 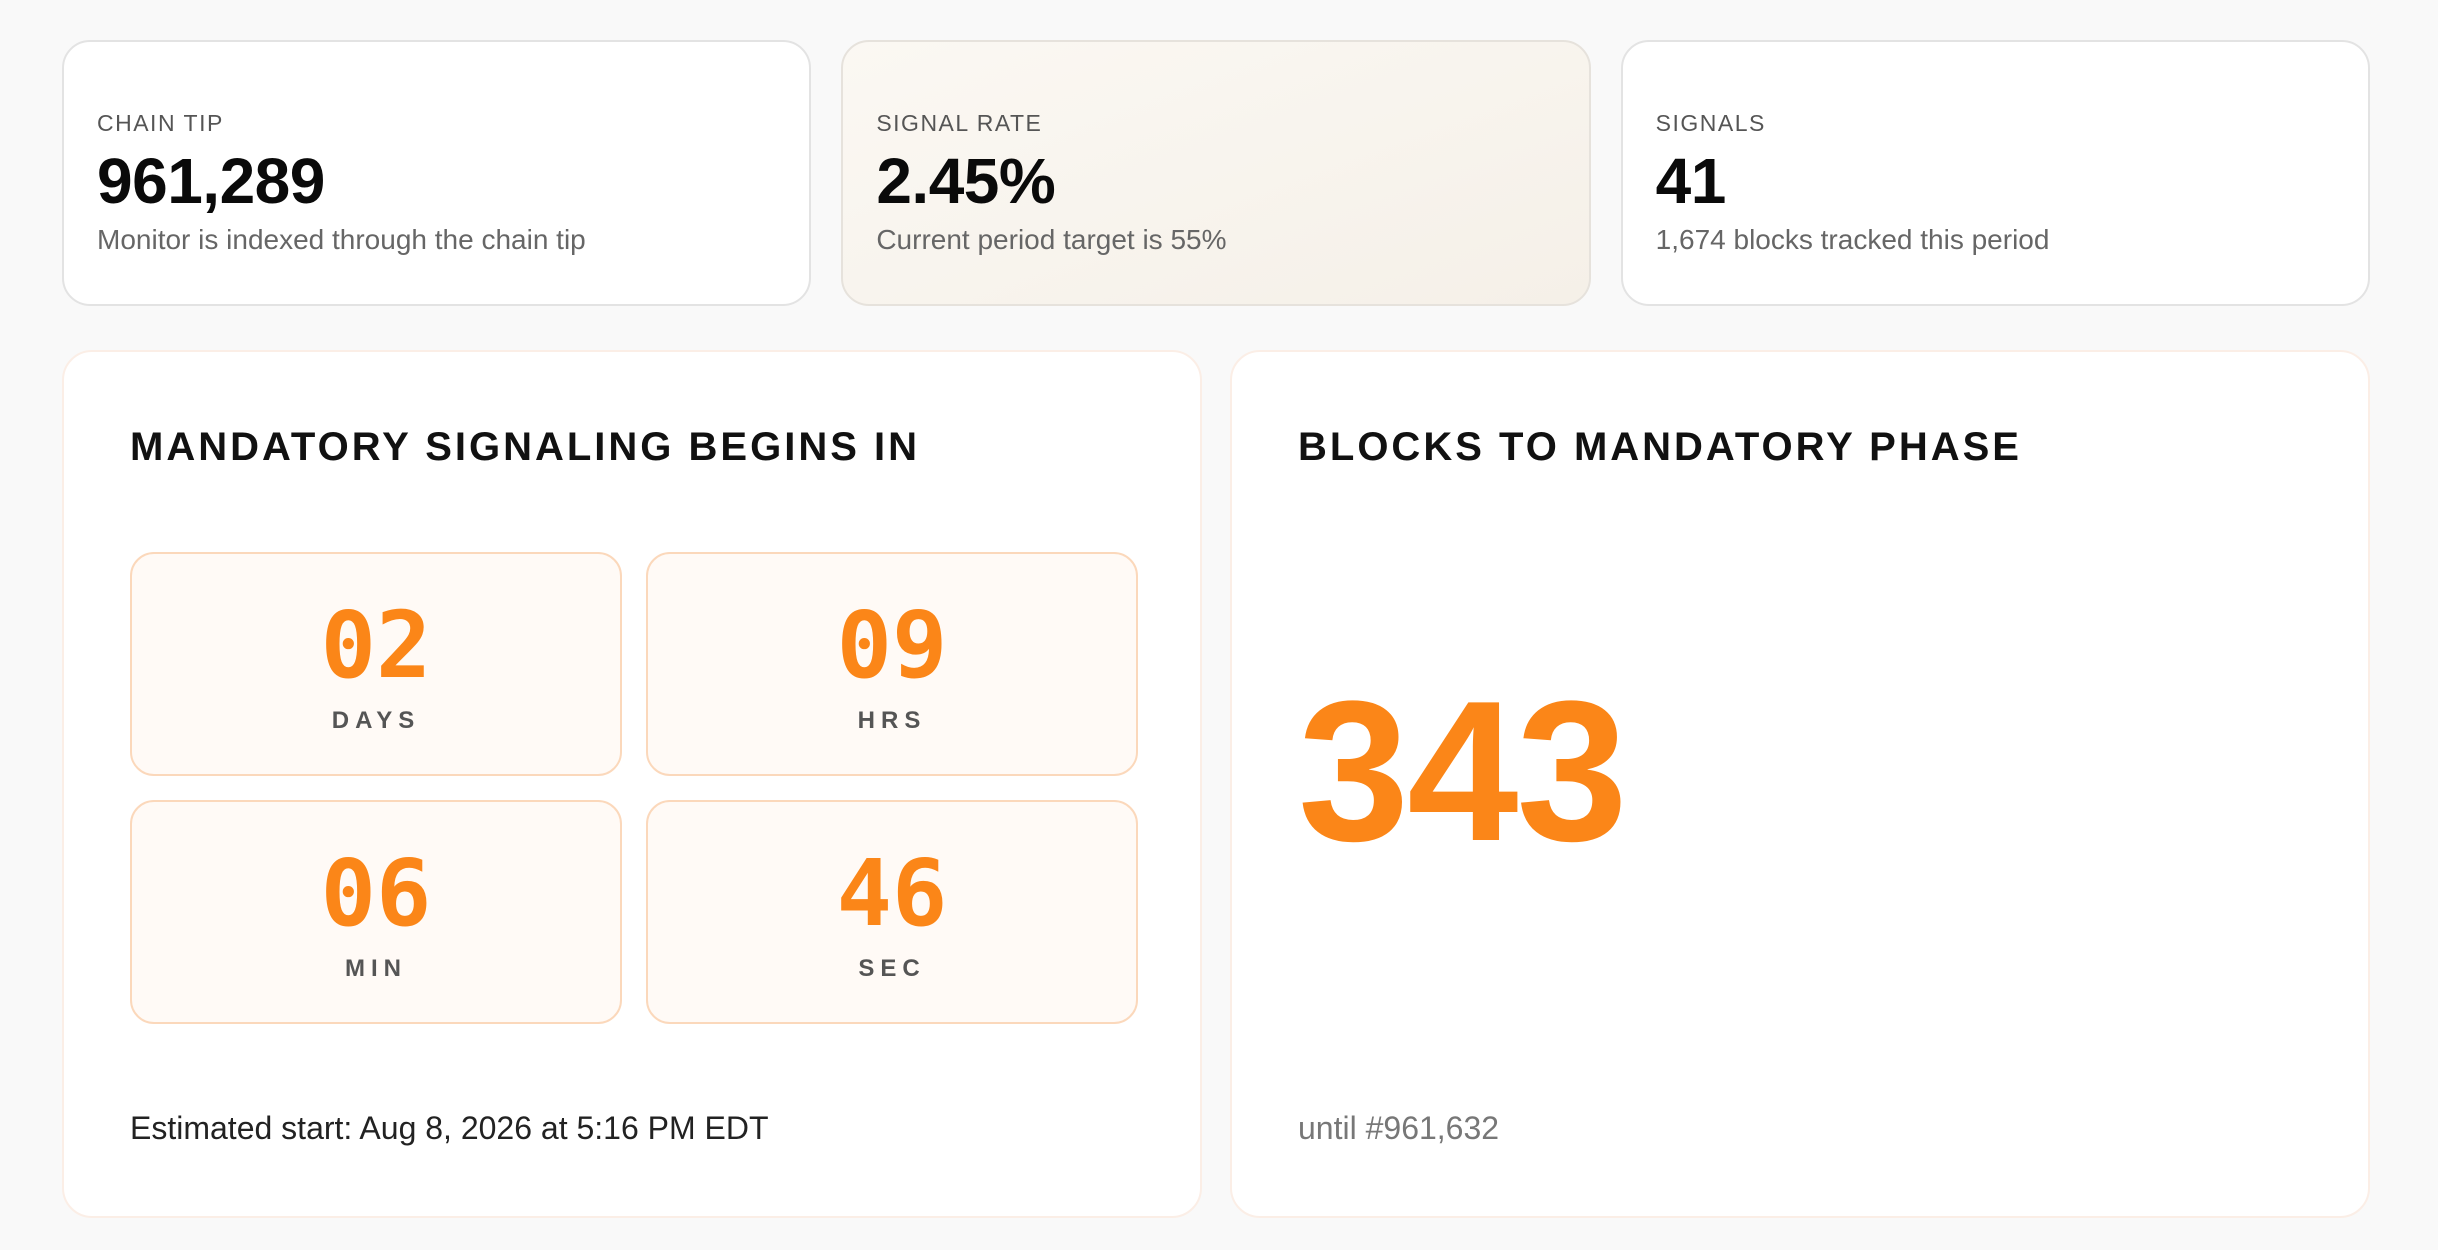 I want to click on chain-tip-value: 961,289, so click(x=211, y=181).